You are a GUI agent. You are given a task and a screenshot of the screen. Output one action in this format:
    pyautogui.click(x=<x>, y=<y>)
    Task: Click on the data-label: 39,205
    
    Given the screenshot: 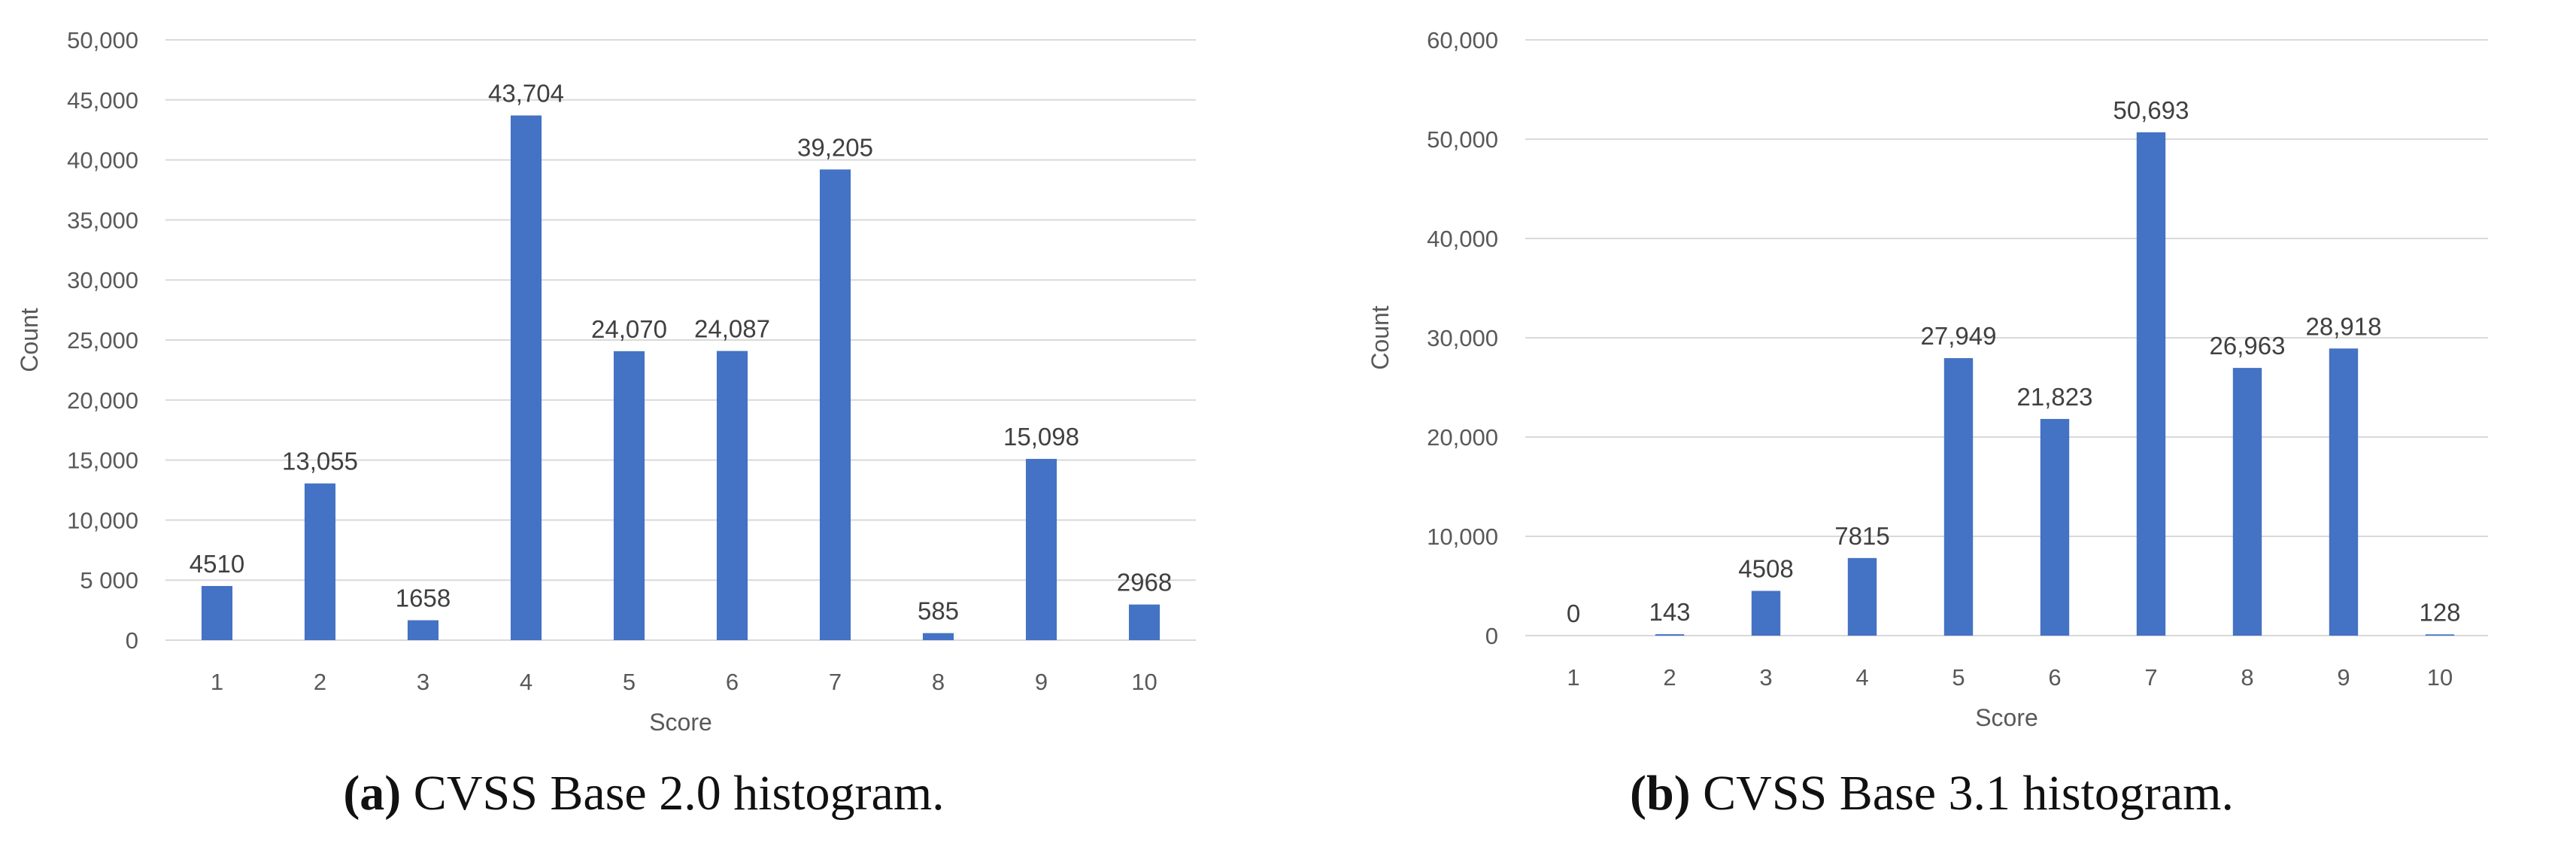 What is the action you would take?
    pyautogui.click(x=835, y=147)
    